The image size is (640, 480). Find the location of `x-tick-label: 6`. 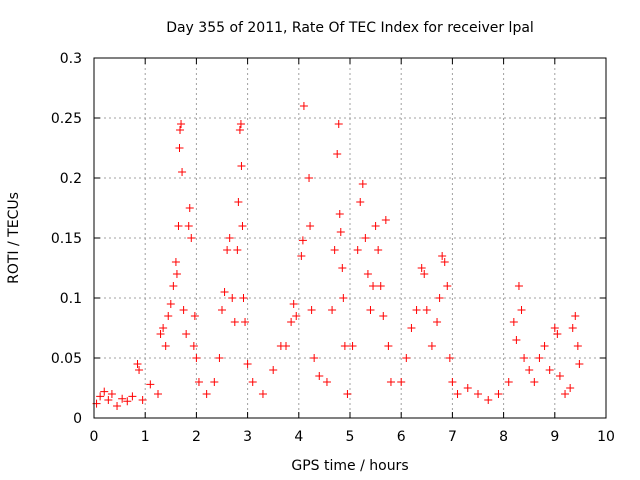

x-tick-label: 6 is located at coordinates (401, 437).